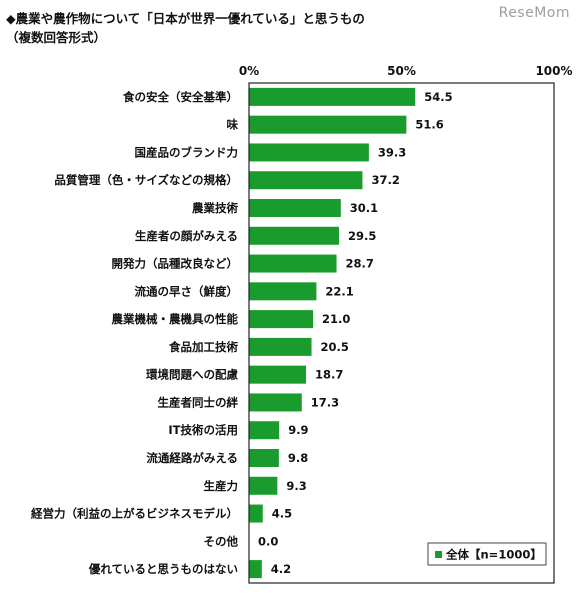 This screenshot has width=580, height=599. I want to click on category-label: 生産者同士の絆, so click(198, 402).